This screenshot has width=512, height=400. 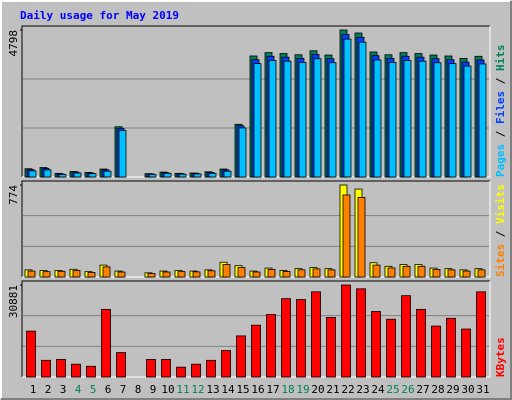 I want to click on x-tick-label: 29, so click(x=452, y=389).